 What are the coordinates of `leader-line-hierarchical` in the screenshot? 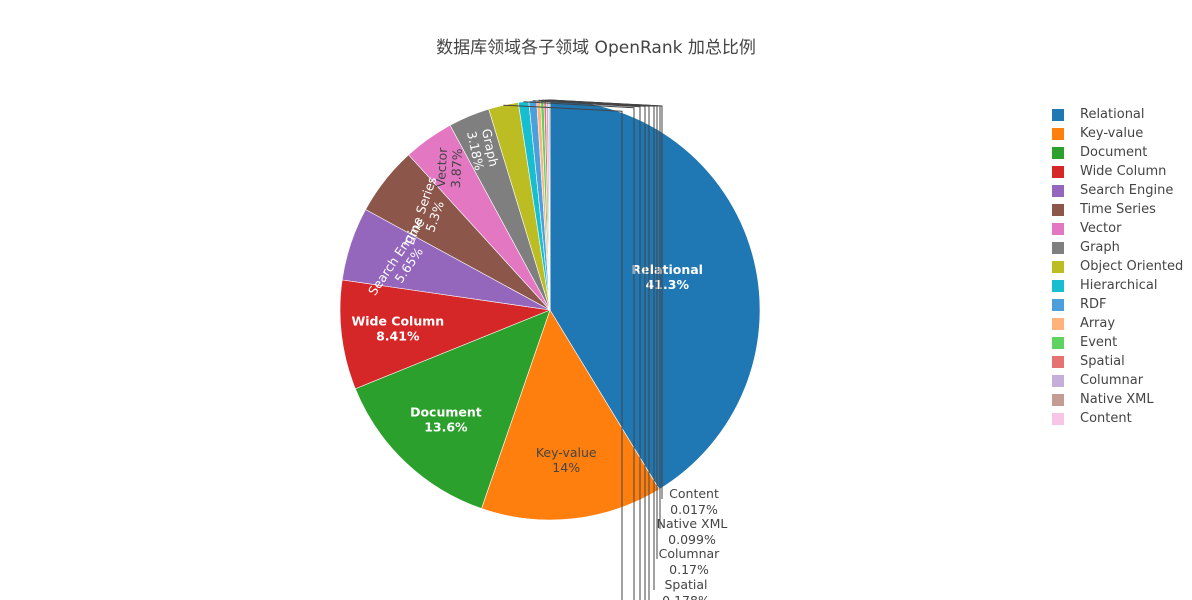 It's located at (579, 350).